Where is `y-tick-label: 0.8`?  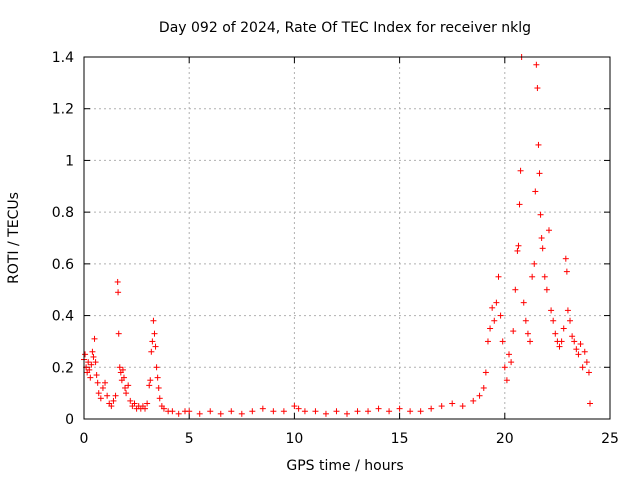
y-tick-label: 0.8 is located at coordinates (63, 213).